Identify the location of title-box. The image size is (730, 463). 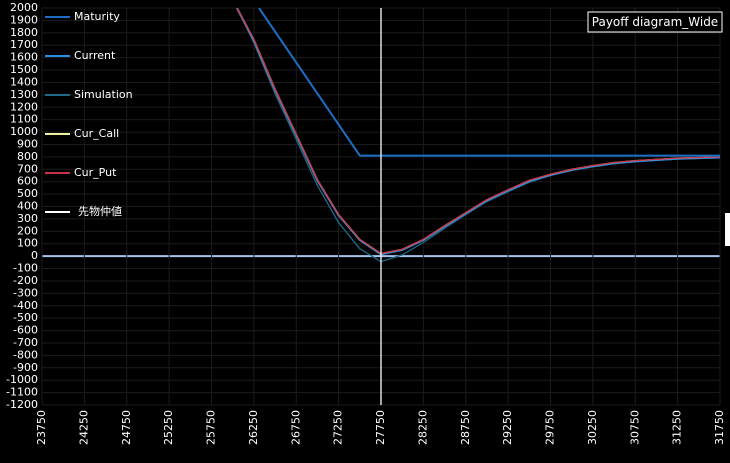
(655, 22).